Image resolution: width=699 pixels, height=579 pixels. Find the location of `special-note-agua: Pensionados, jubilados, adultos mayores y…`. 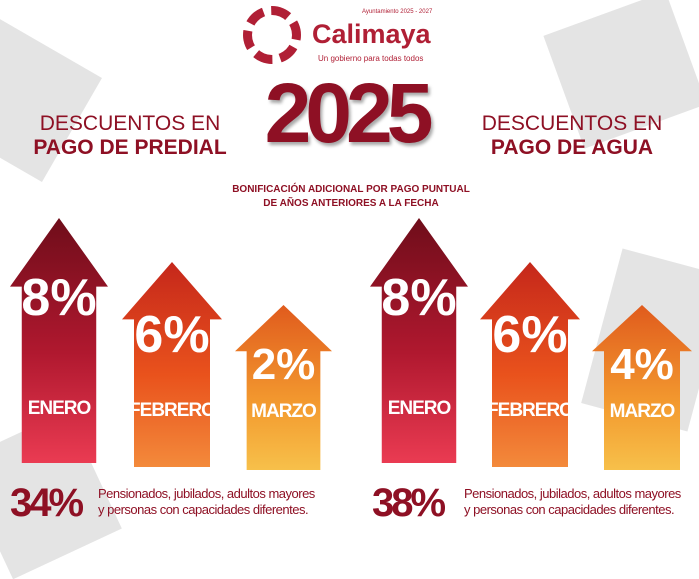

special-note-agua: Pensionados, jubilados, adultos mayores y… is located at coordinates (572, 502).